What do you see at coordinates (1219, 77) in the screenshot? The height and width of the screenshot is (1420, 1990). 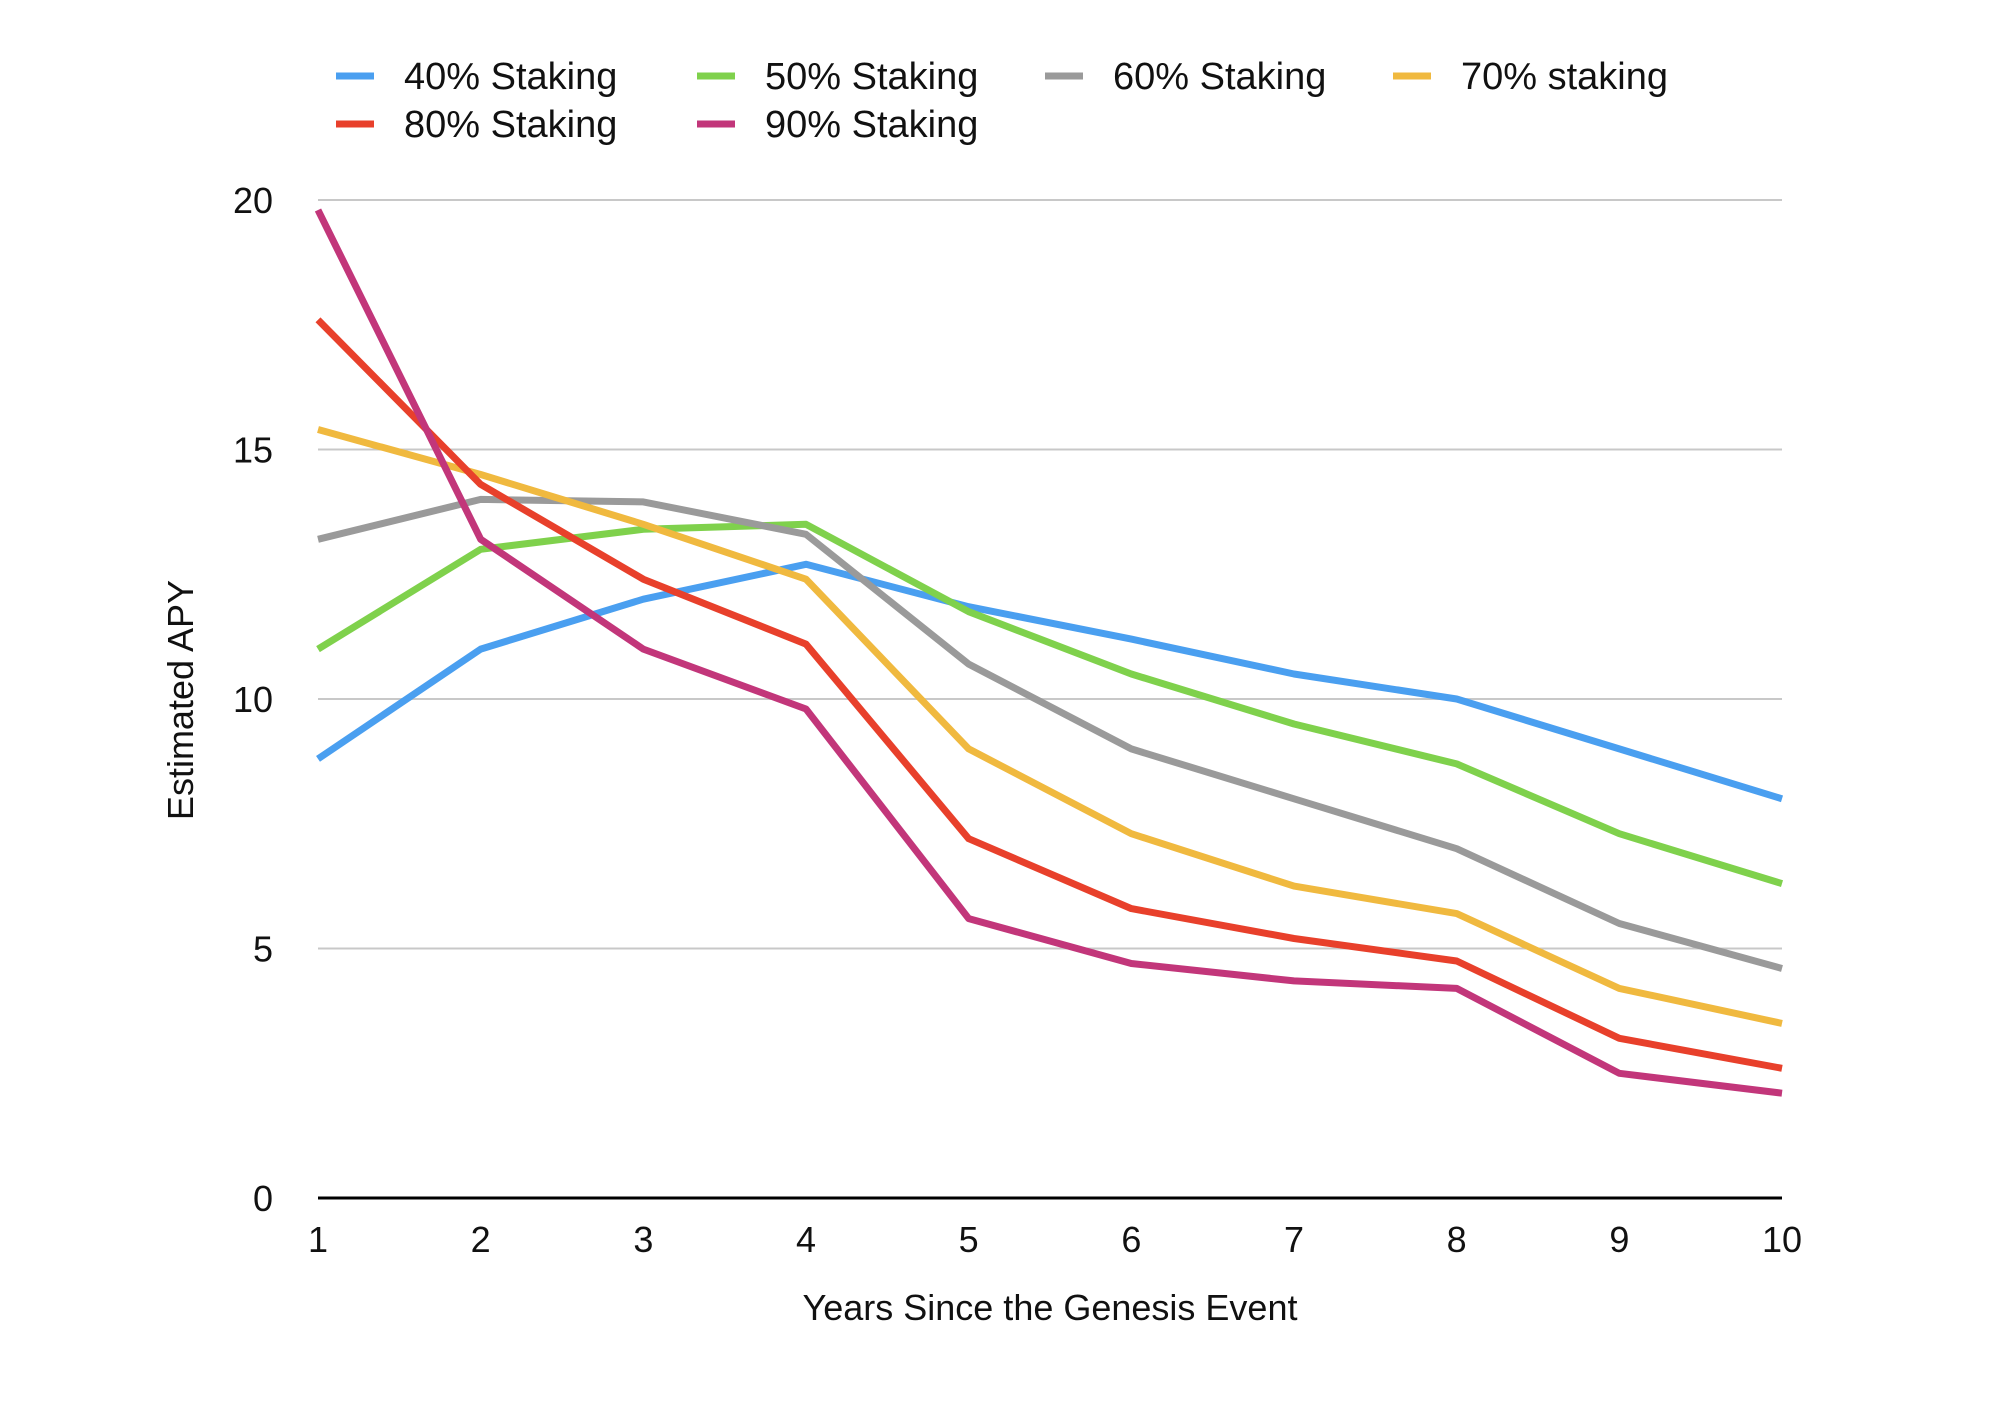 I see `legend-label: 60% Staking` at bounding box center [1219, 77].